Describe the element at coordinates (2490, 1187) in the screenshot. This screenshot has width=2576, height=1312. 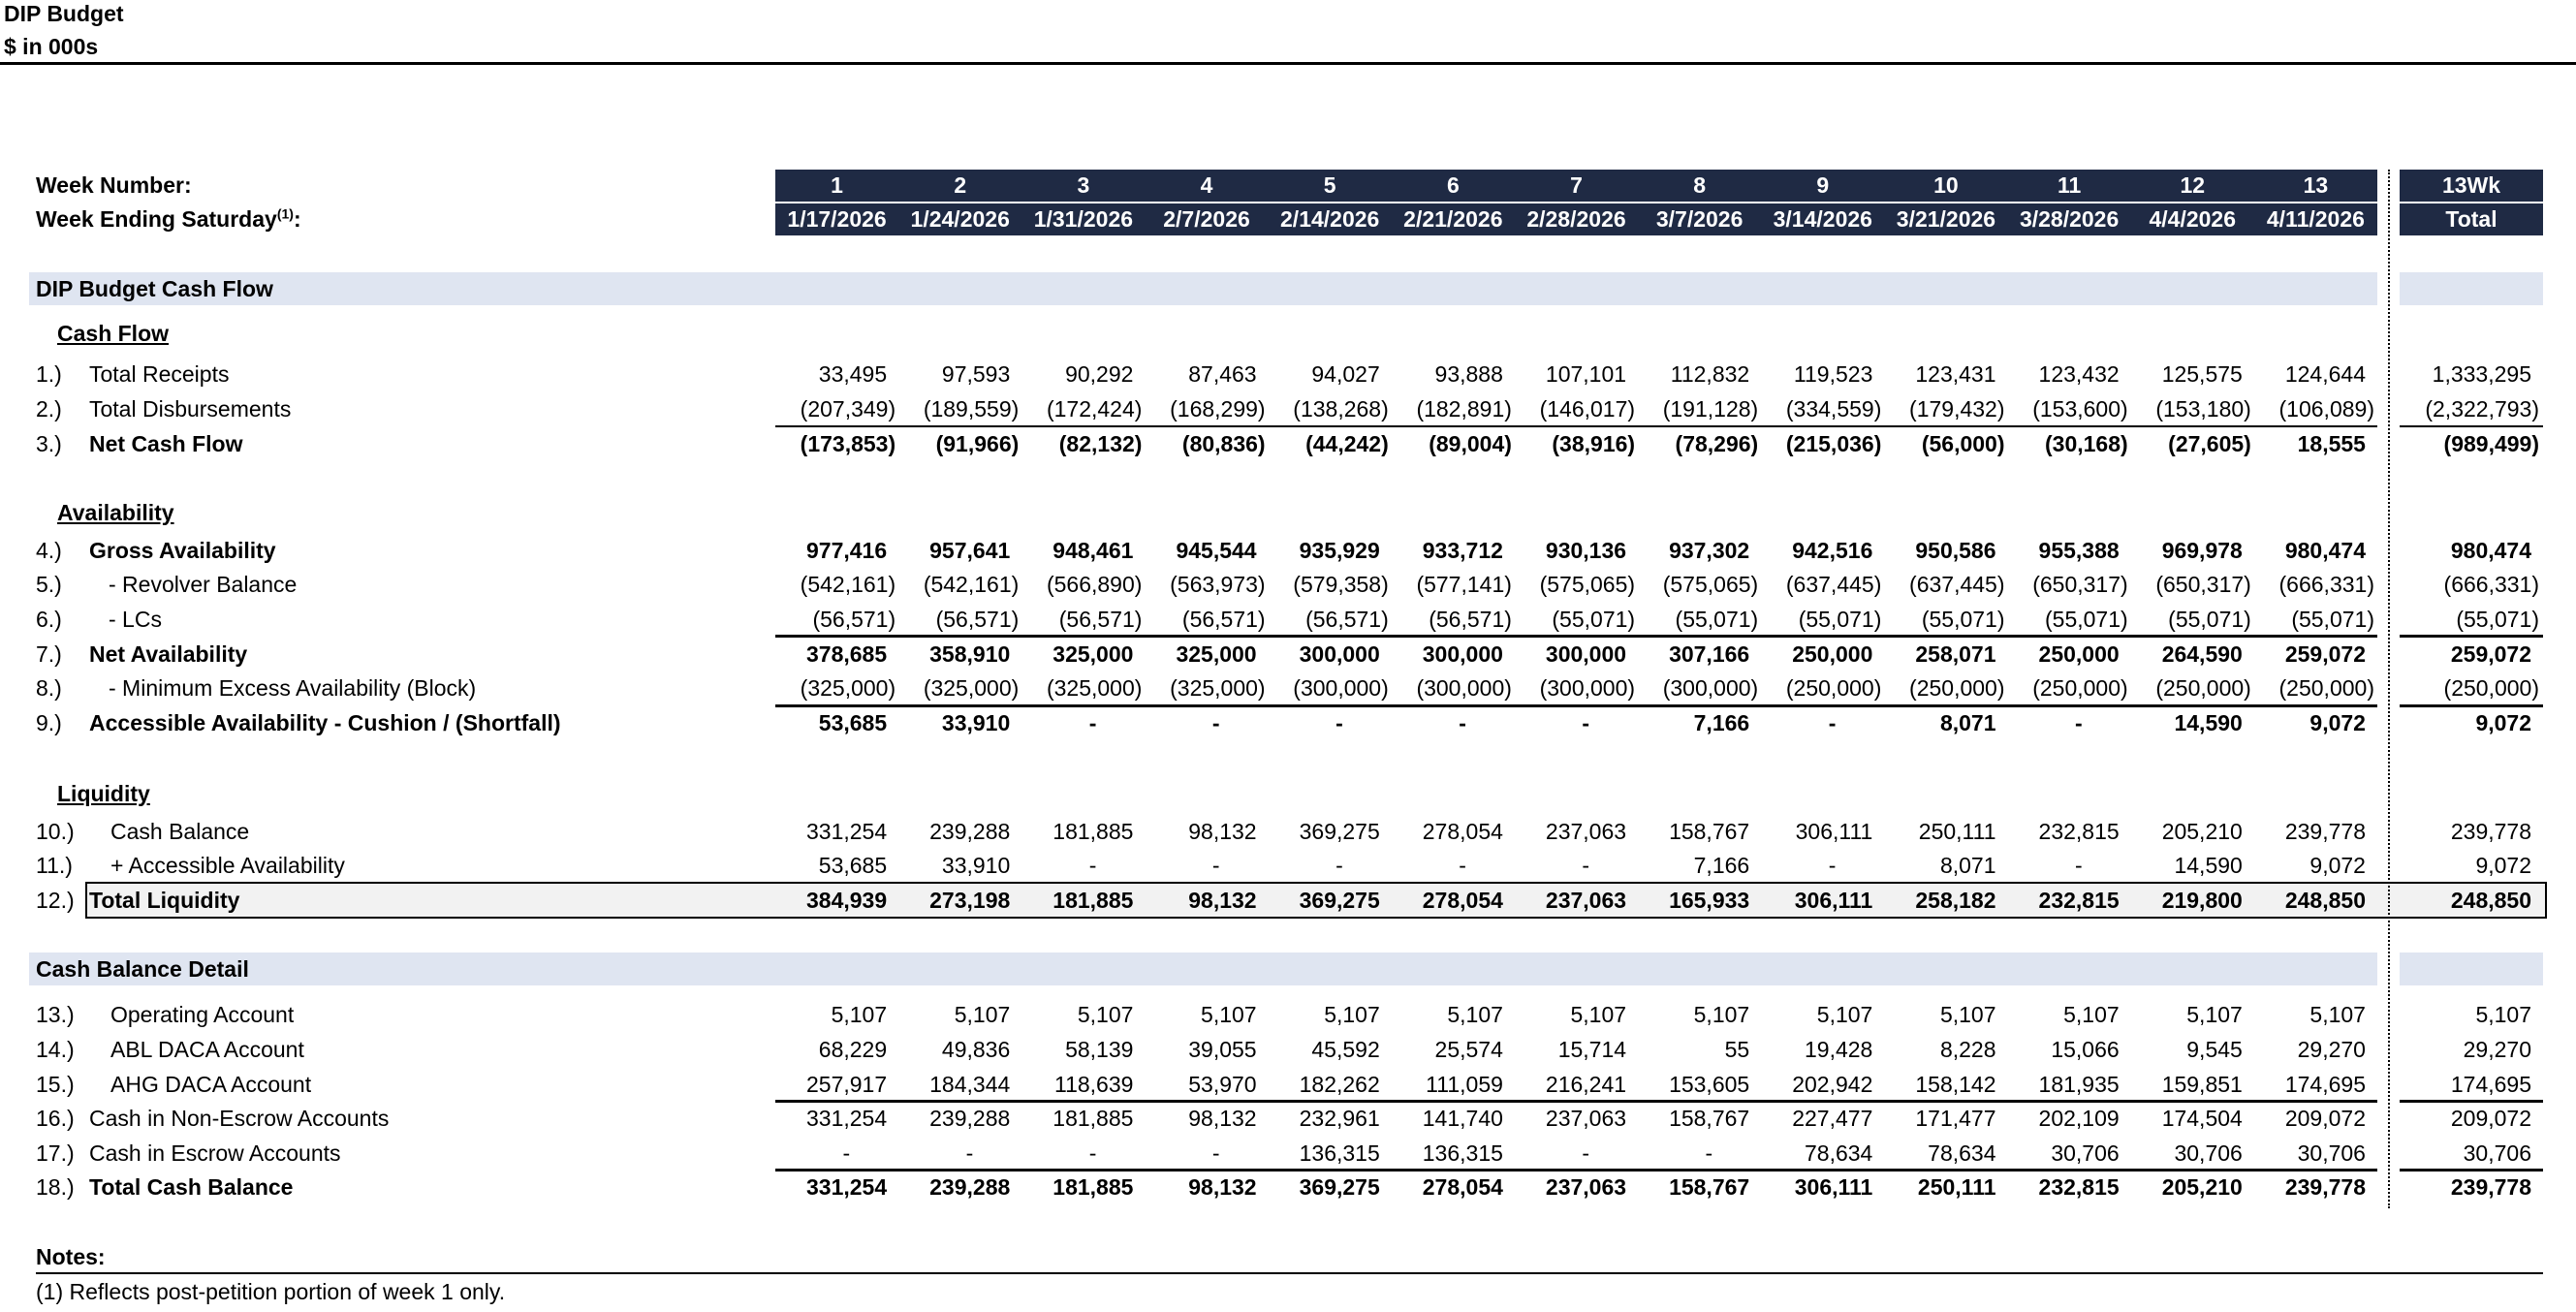
I see `total-cell: 239,778` at that location.